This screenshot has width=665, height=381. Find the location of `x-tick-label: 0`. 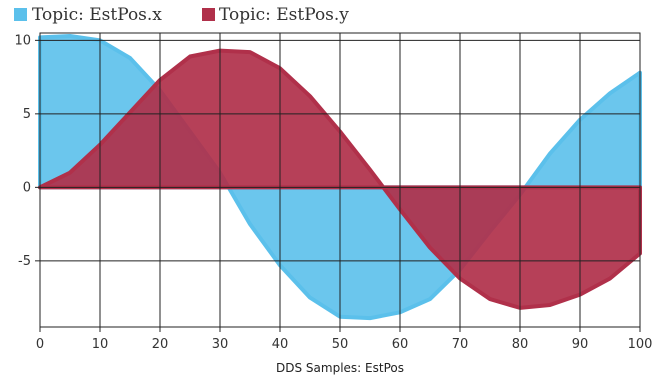

x-tick-label: 0 is located at coordinates (40, 344).